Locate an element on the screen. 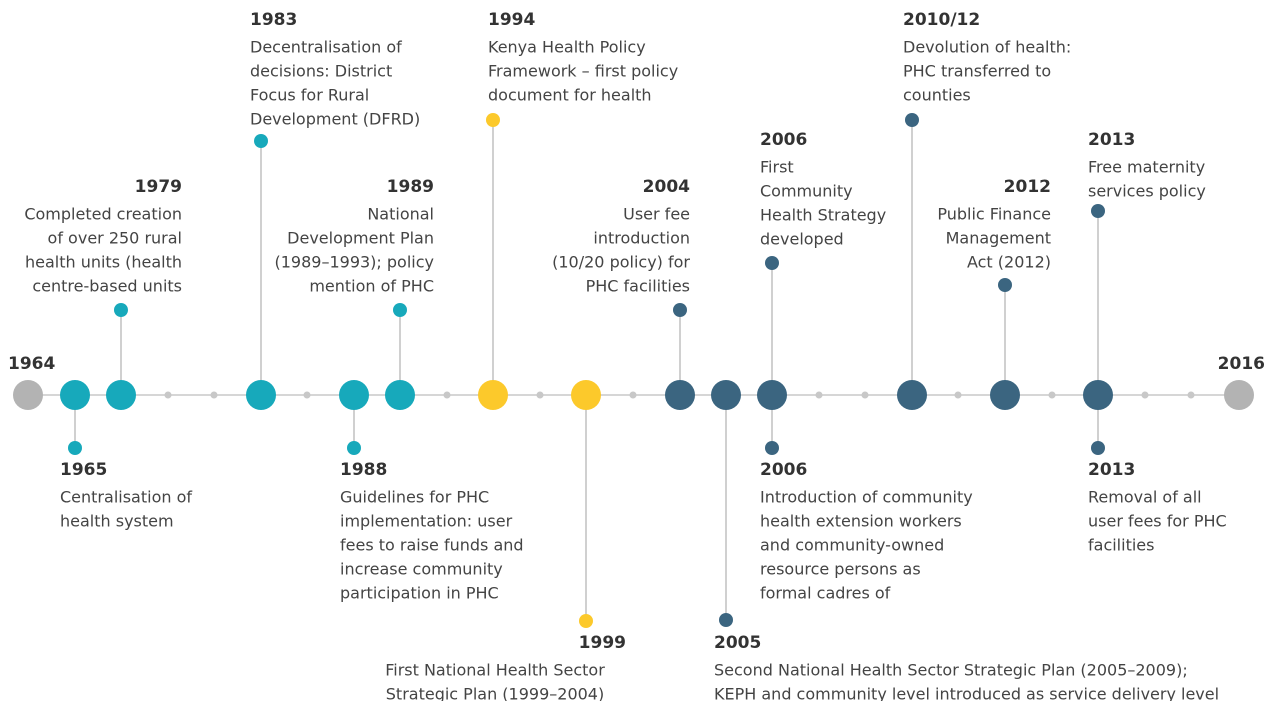 The image size is (1273, 701). event-year: 2004 is located at coordinates (666, 187).